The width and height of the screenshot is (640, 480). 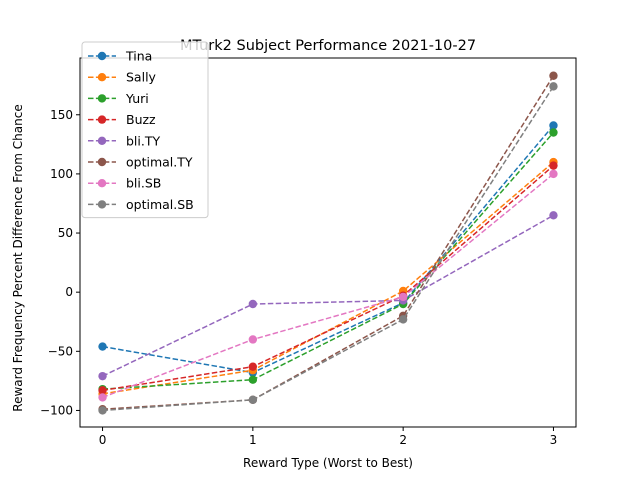 What do you see at coordinates (61, 115) in the screenshot?
I see `y-tick-label: 150` at bounding box center [61, 115].